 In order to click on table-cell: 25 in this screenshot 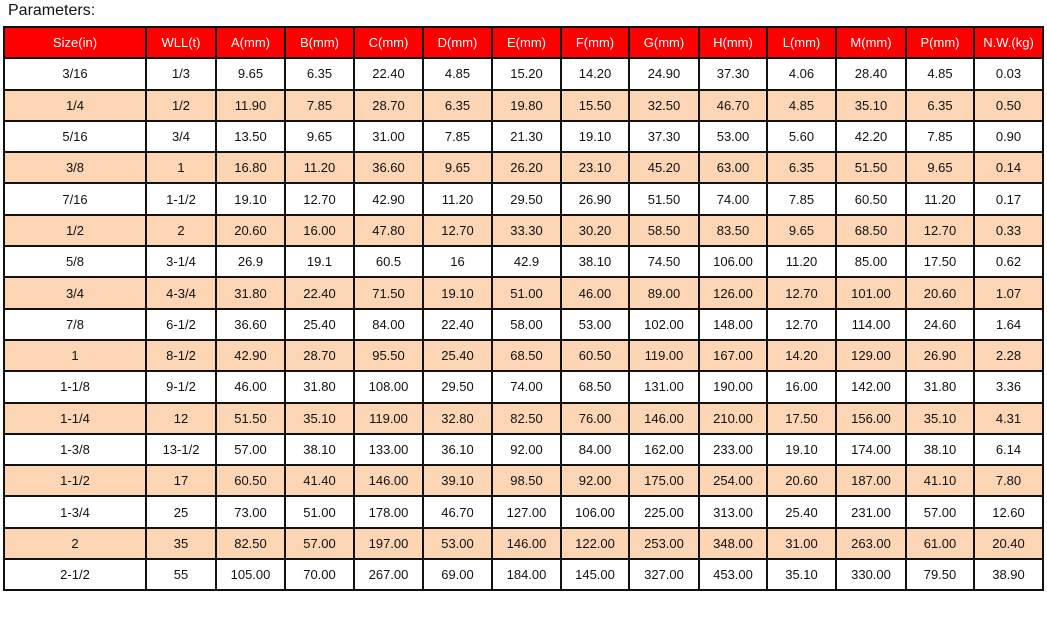, I will do `click(181, 512)`.